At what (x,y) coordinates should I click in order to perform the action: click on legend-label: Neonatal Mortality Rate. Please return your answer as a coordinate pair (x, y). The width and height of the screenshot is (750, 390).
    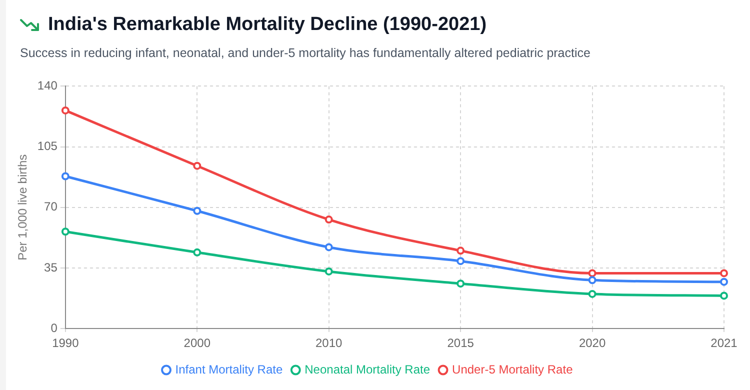
    Looking at the image, I should click on (367, 369).